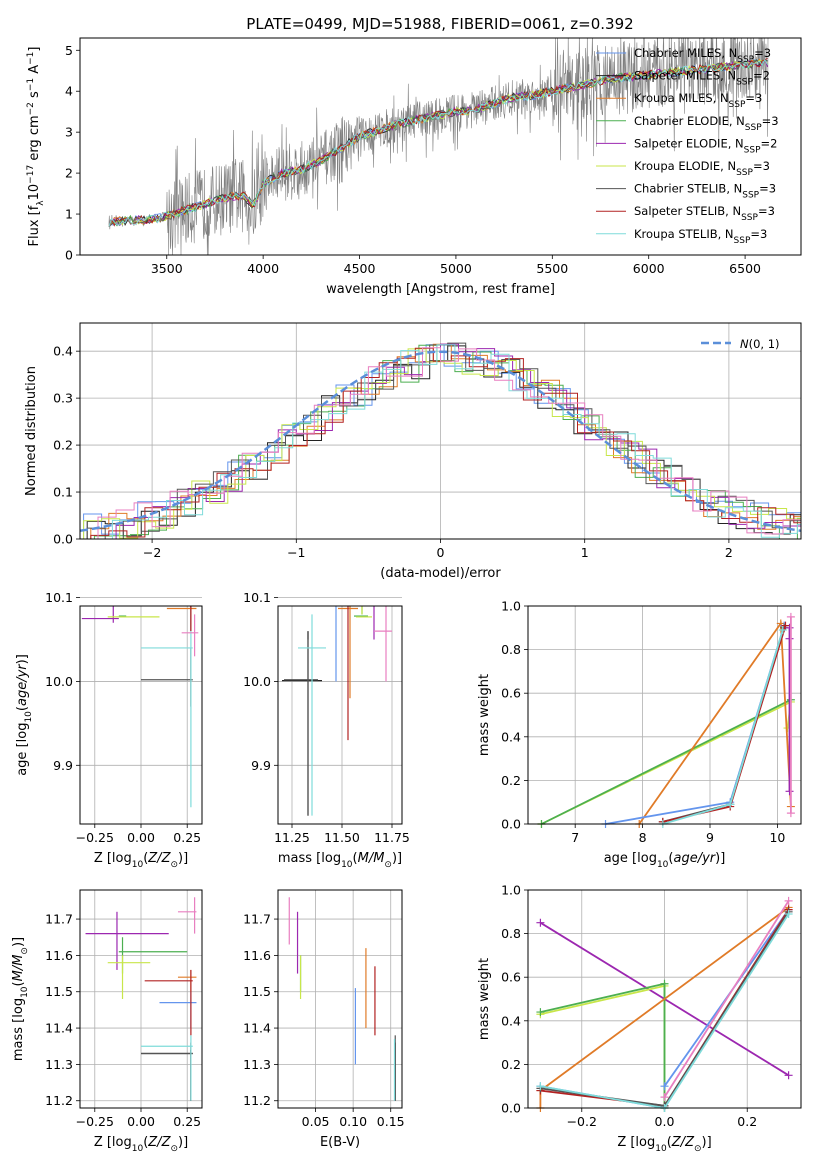  What do you see at coordinates (438, 142) in the screenshot?
I see `spectrum-model-line` at bounding box center [438, 142].